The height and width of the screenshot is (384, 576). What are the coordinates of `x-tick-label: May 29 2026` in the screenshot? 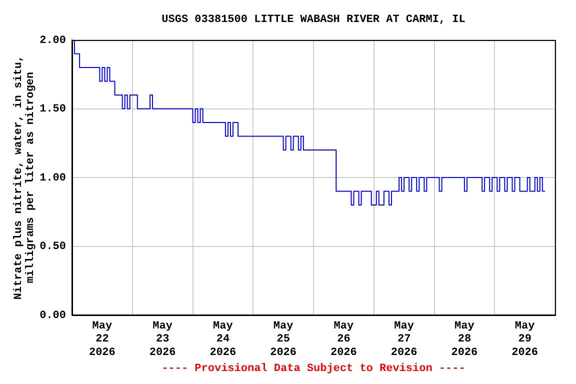 It's located at (525, 339).